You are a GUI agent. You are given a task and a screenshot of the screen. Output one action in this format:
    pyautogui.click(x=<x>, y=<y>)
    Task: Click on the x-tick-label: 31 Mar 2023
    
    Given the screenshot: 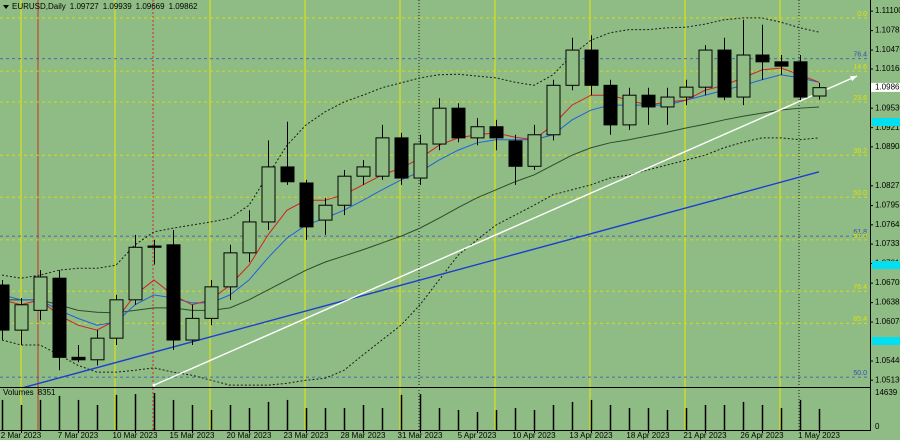 What is the action you would take?
    pyautogui.click(x=420, y=435)
    